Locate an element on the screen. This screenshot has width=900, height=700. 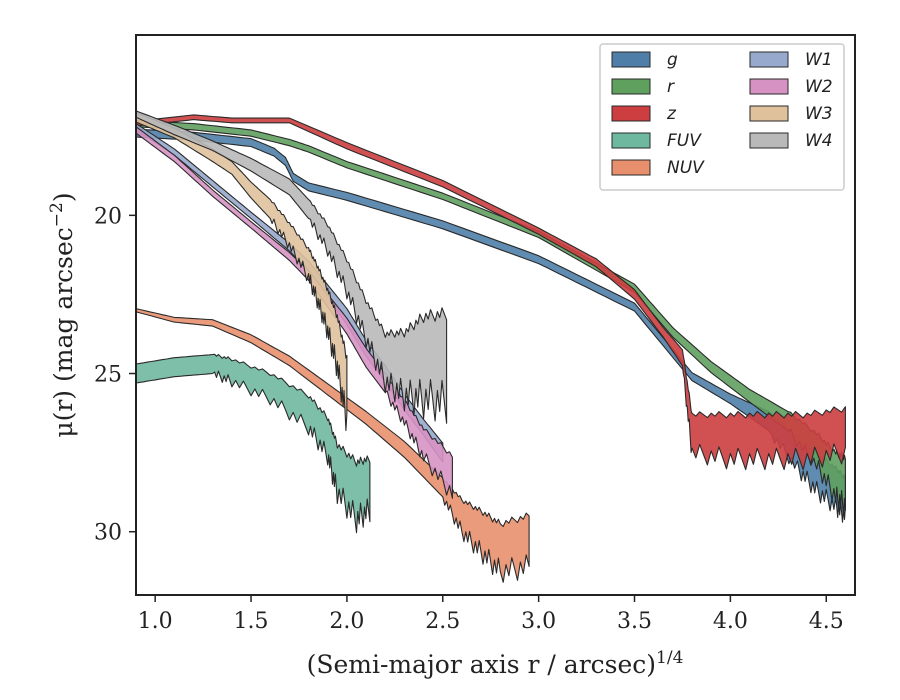
band-fuv is located at coordinates (253, 443).